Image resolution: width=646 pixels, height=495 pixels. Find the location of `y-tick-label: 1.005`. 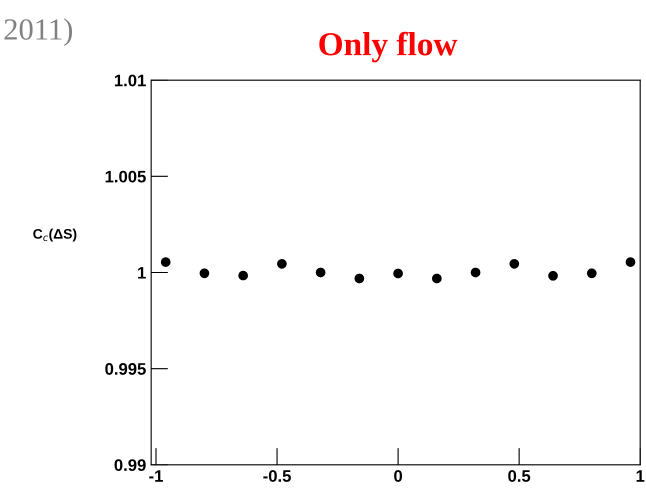

y-tick-label: 1.005 is located at coordinates (126, 176).